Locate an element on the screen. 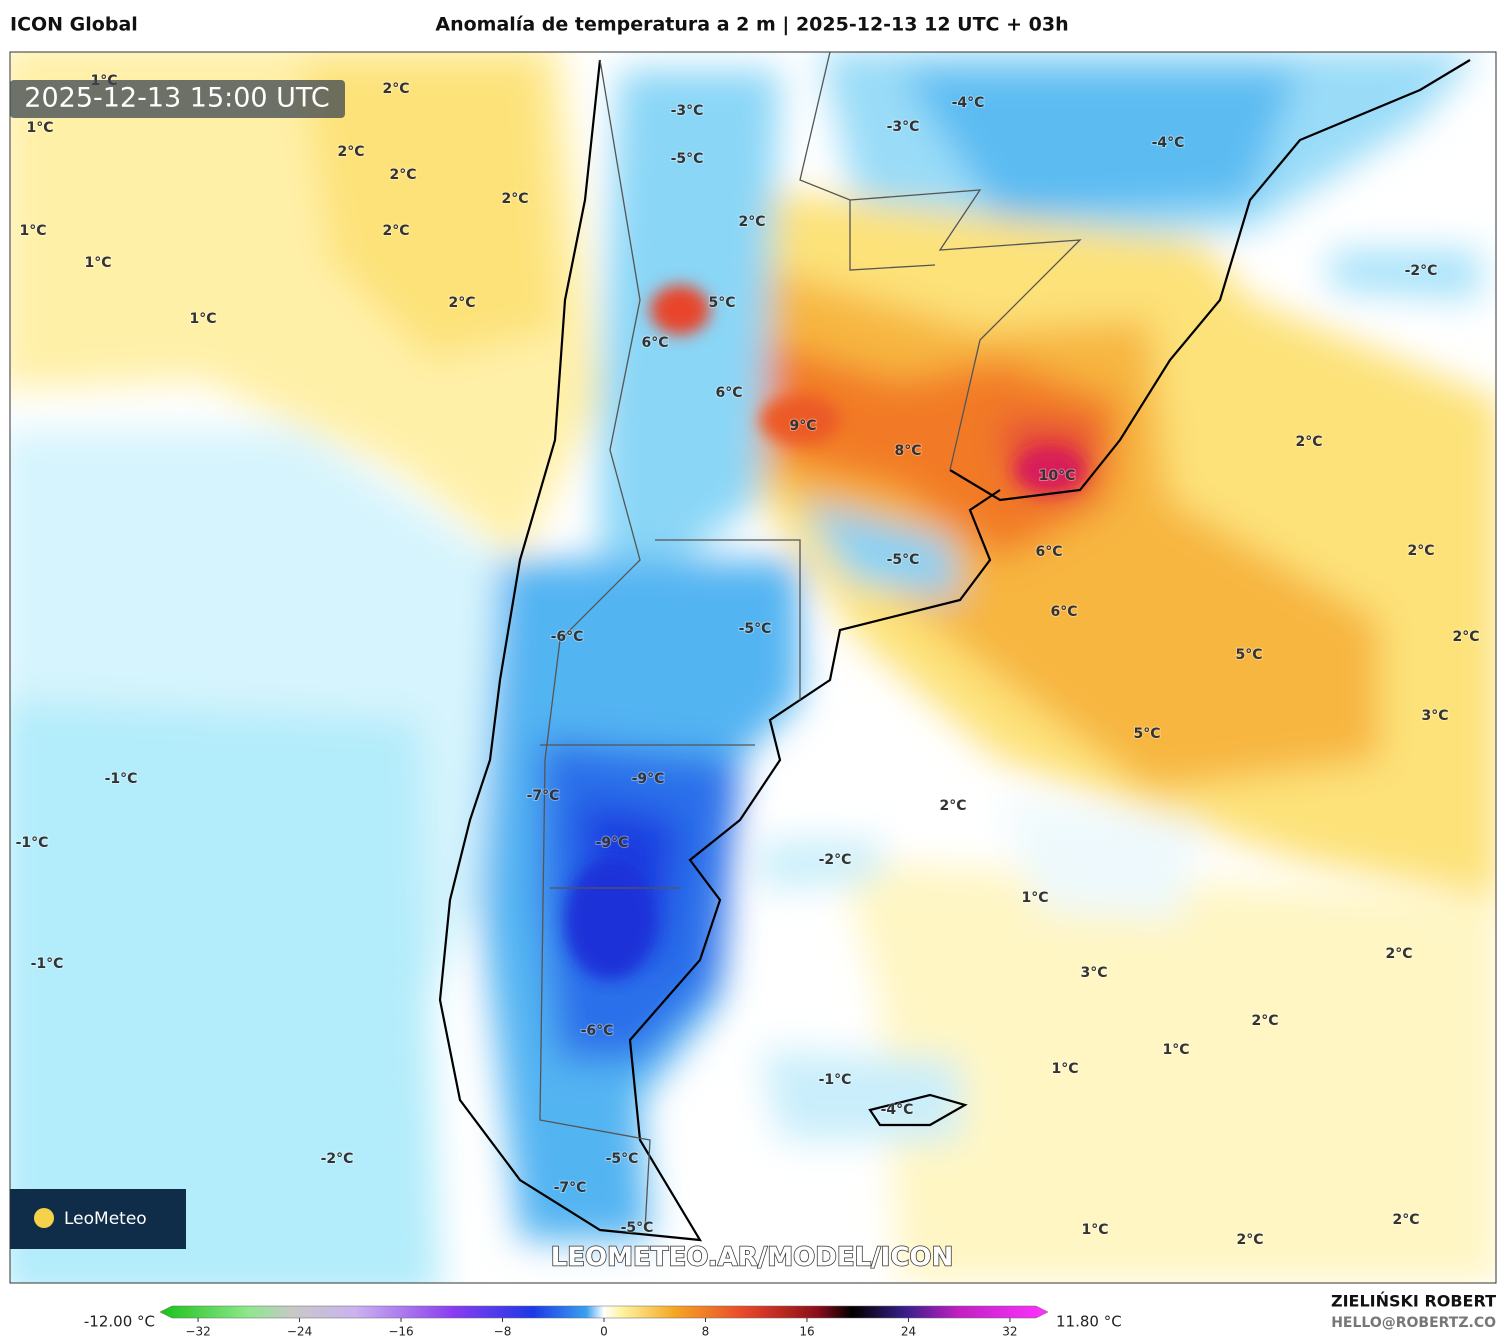 The width and height of the screenshot is (1505, 1343). colorbar-tick-label: 16 is located at coordinates (806, 1332).